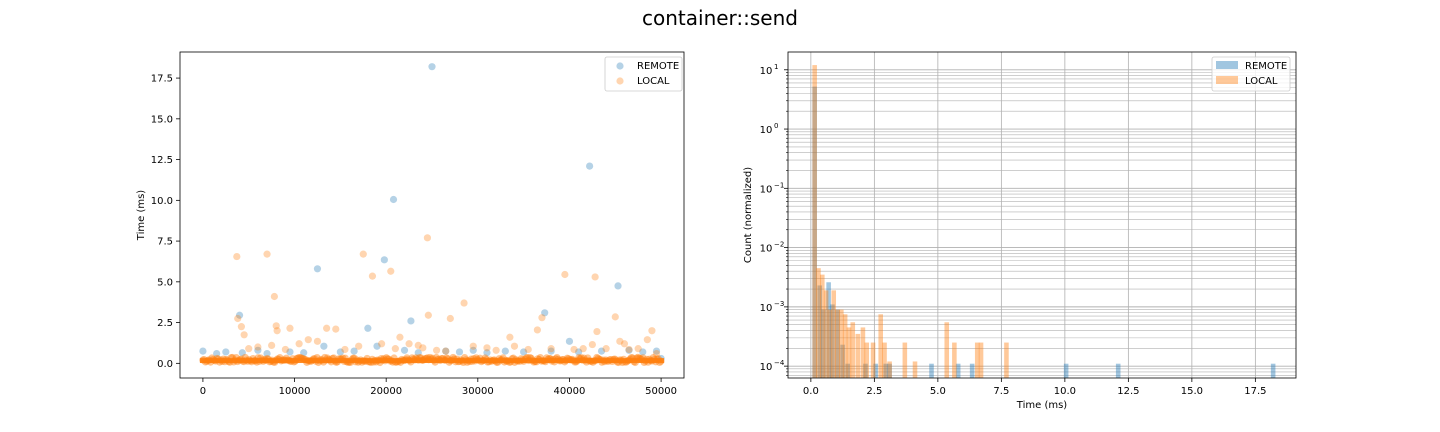 The height and width of the screenshot is (432, 1440). What do you see at coordinates (1251, 74) in the screenshot?
I see `hist-legend: REMOTE LOCAL` at bounding box center [1251, 74].